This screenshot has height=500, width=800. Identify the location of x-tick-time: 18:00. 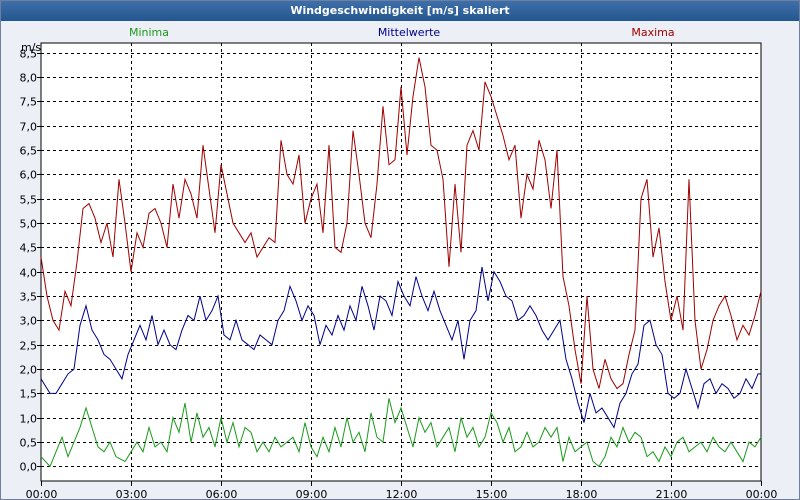
(582, 493).